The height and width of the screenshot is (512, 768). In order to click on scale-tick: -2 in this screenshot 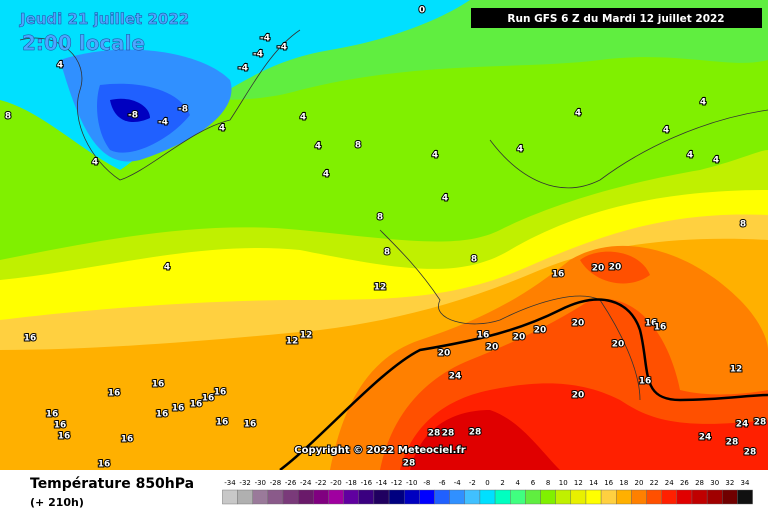, I will do `click(472, 483)`.